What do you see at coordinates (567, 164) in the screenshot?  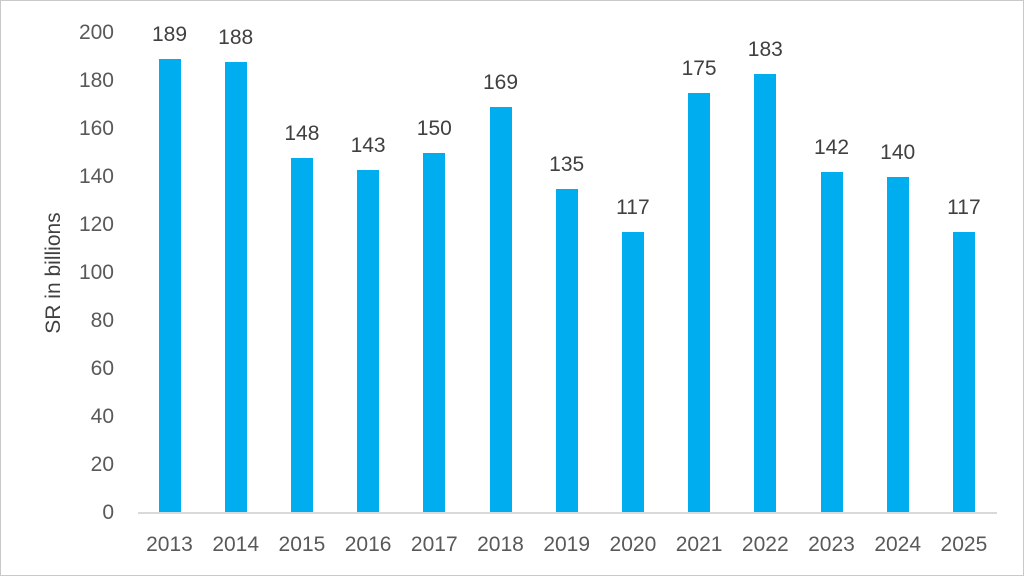 I see `data-label: 135` at bounding box center [567, 164].